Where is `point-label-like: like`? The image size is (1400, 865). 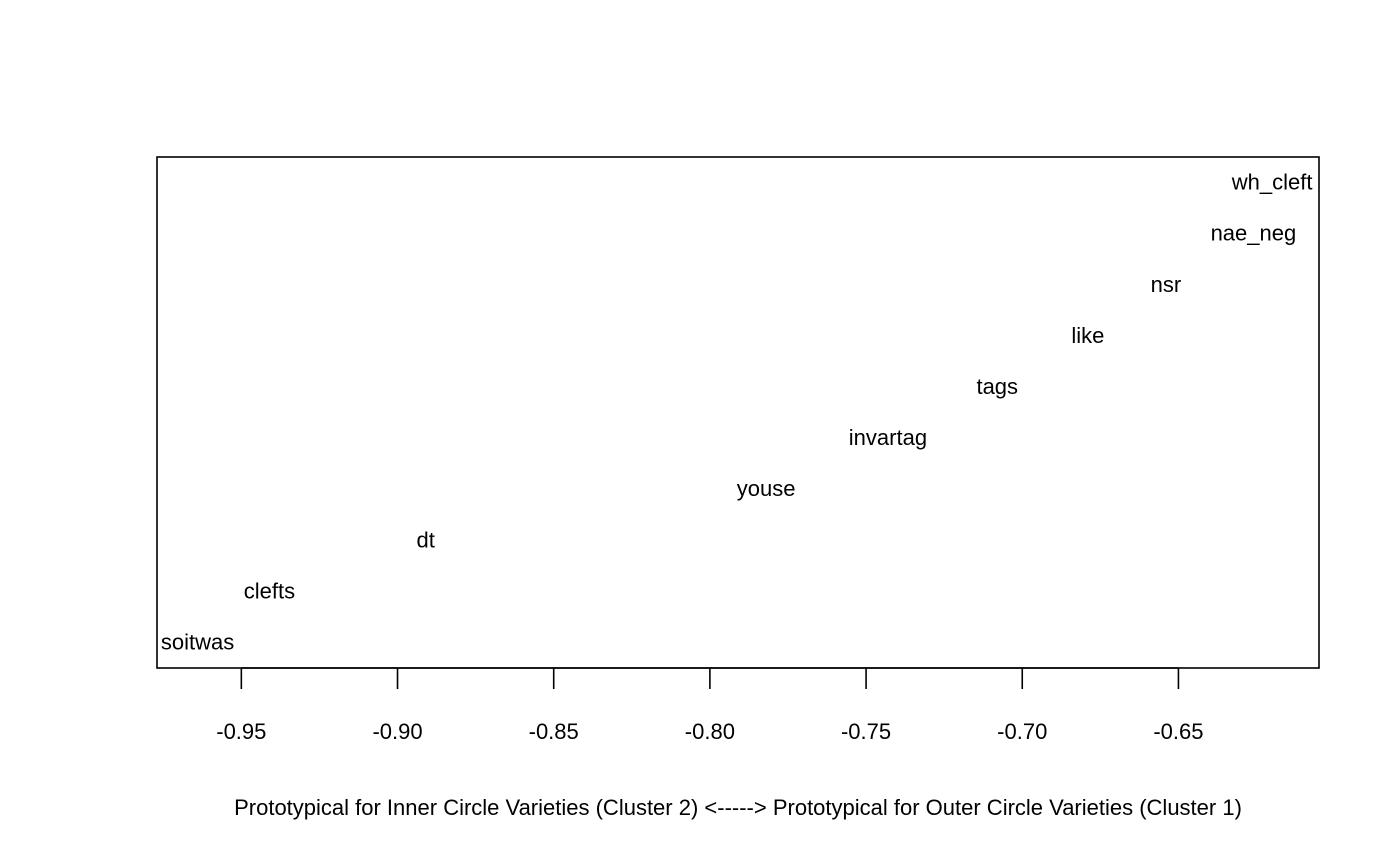
point-label-like: like is located at coordinates (1087, 335).